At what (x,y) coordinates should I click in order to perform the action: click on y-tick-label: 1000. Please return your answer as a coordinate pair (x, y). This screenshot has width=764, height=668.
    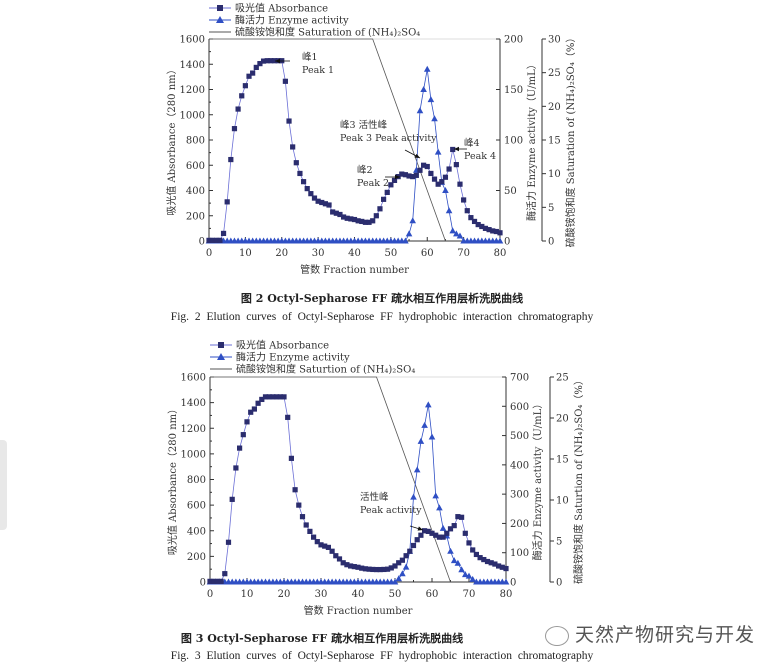
    Looking at the image, I should click on (193, 454).